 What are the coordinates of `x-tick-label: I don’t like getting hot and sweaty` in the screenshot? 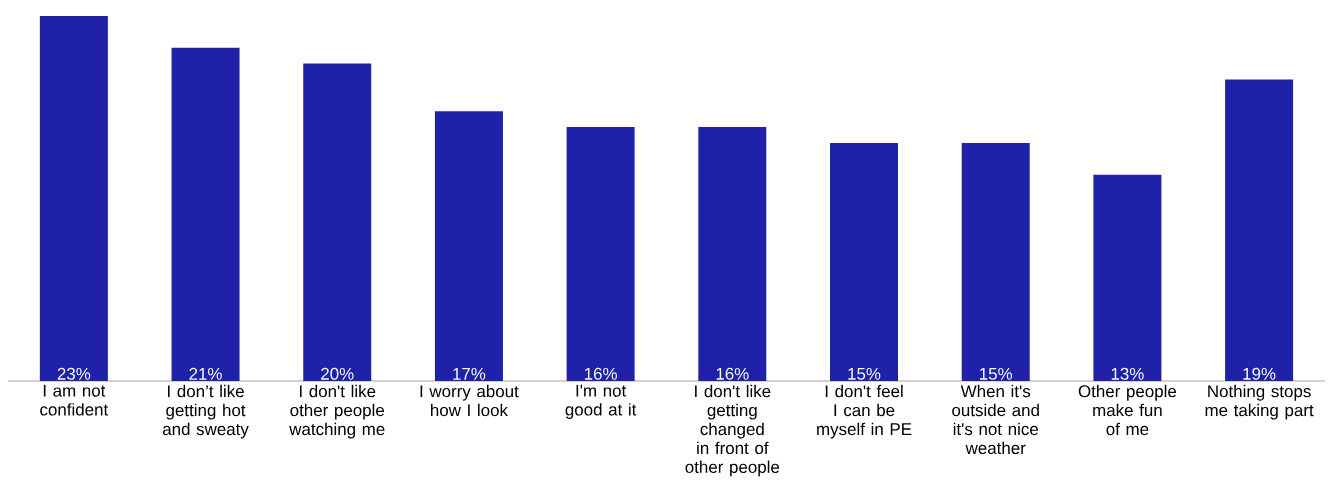 It's located at (205, 411).